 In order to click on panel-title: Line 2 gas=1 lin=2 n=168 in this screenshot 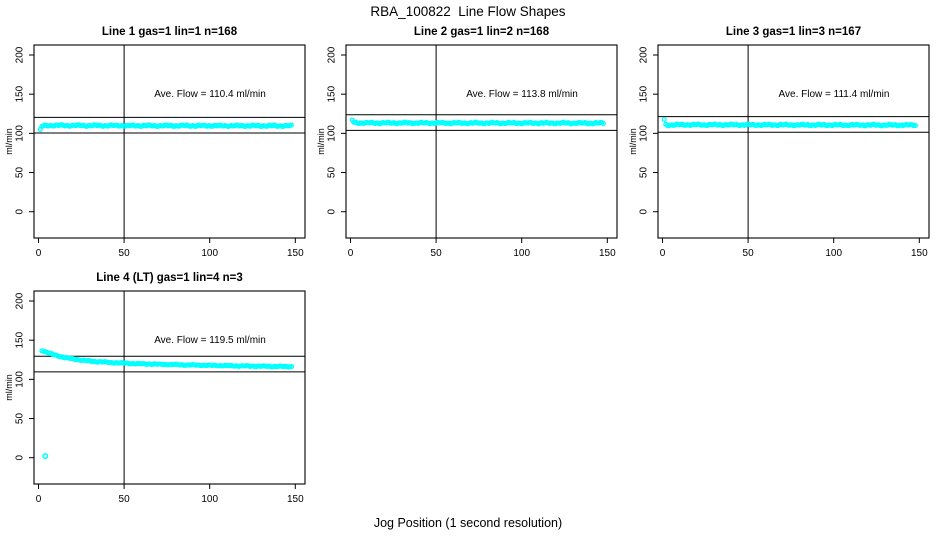, I will do `click(482, 32)`.